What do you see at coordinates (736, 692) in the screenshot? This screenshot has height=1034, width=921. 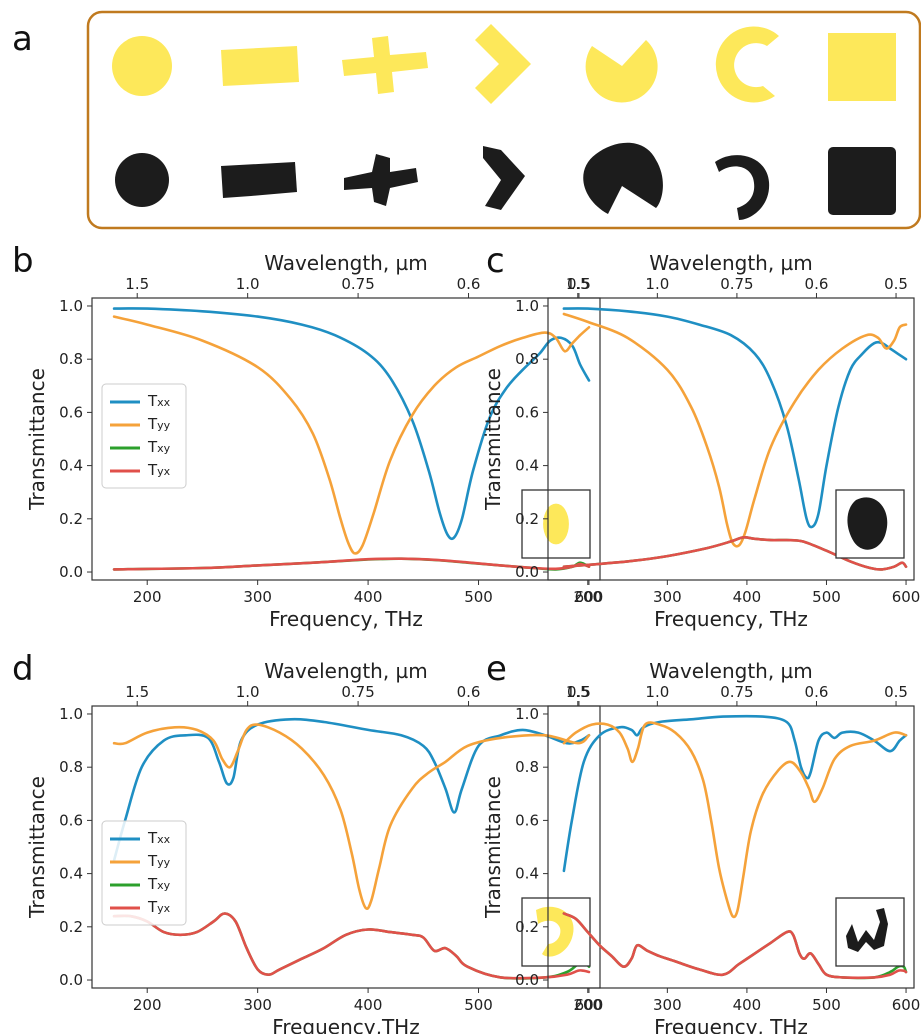 I see `panel-e-top-tick-label: 0.75` at bounding box center [736, 692].